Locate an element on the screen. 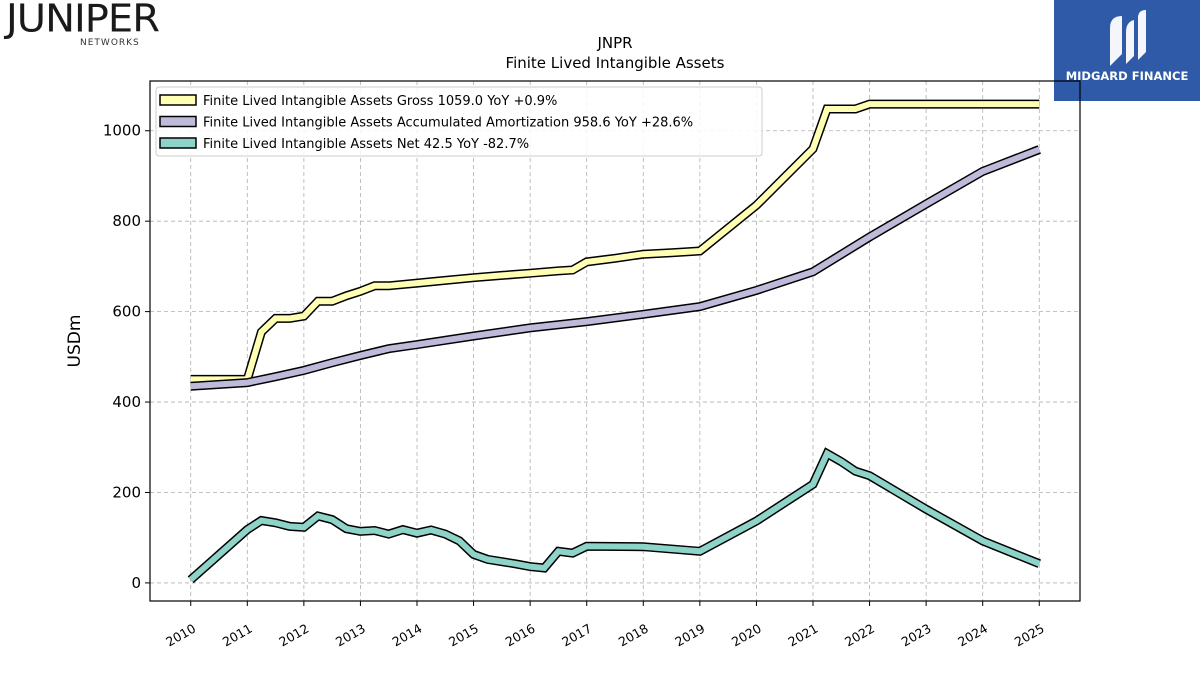 The image size is (1200, 675). legend-box is located at coordinates (459, 121).